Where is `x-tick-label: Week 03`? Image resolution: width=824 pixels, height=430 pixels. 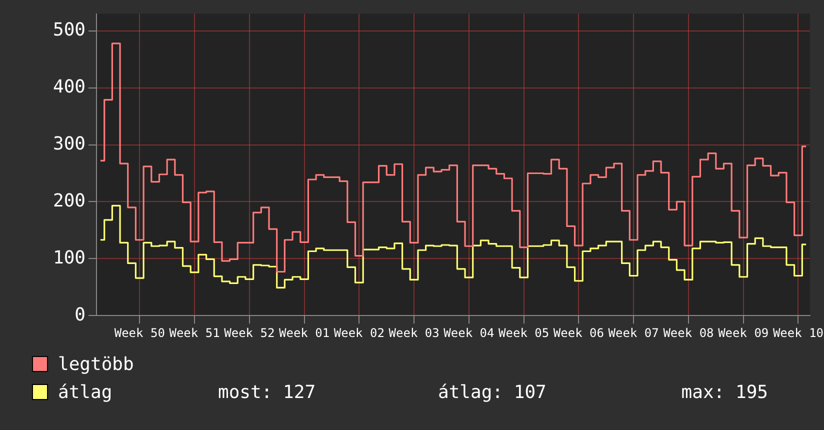
x-tick-label: Week 03 is located at coordinates (414, 333).